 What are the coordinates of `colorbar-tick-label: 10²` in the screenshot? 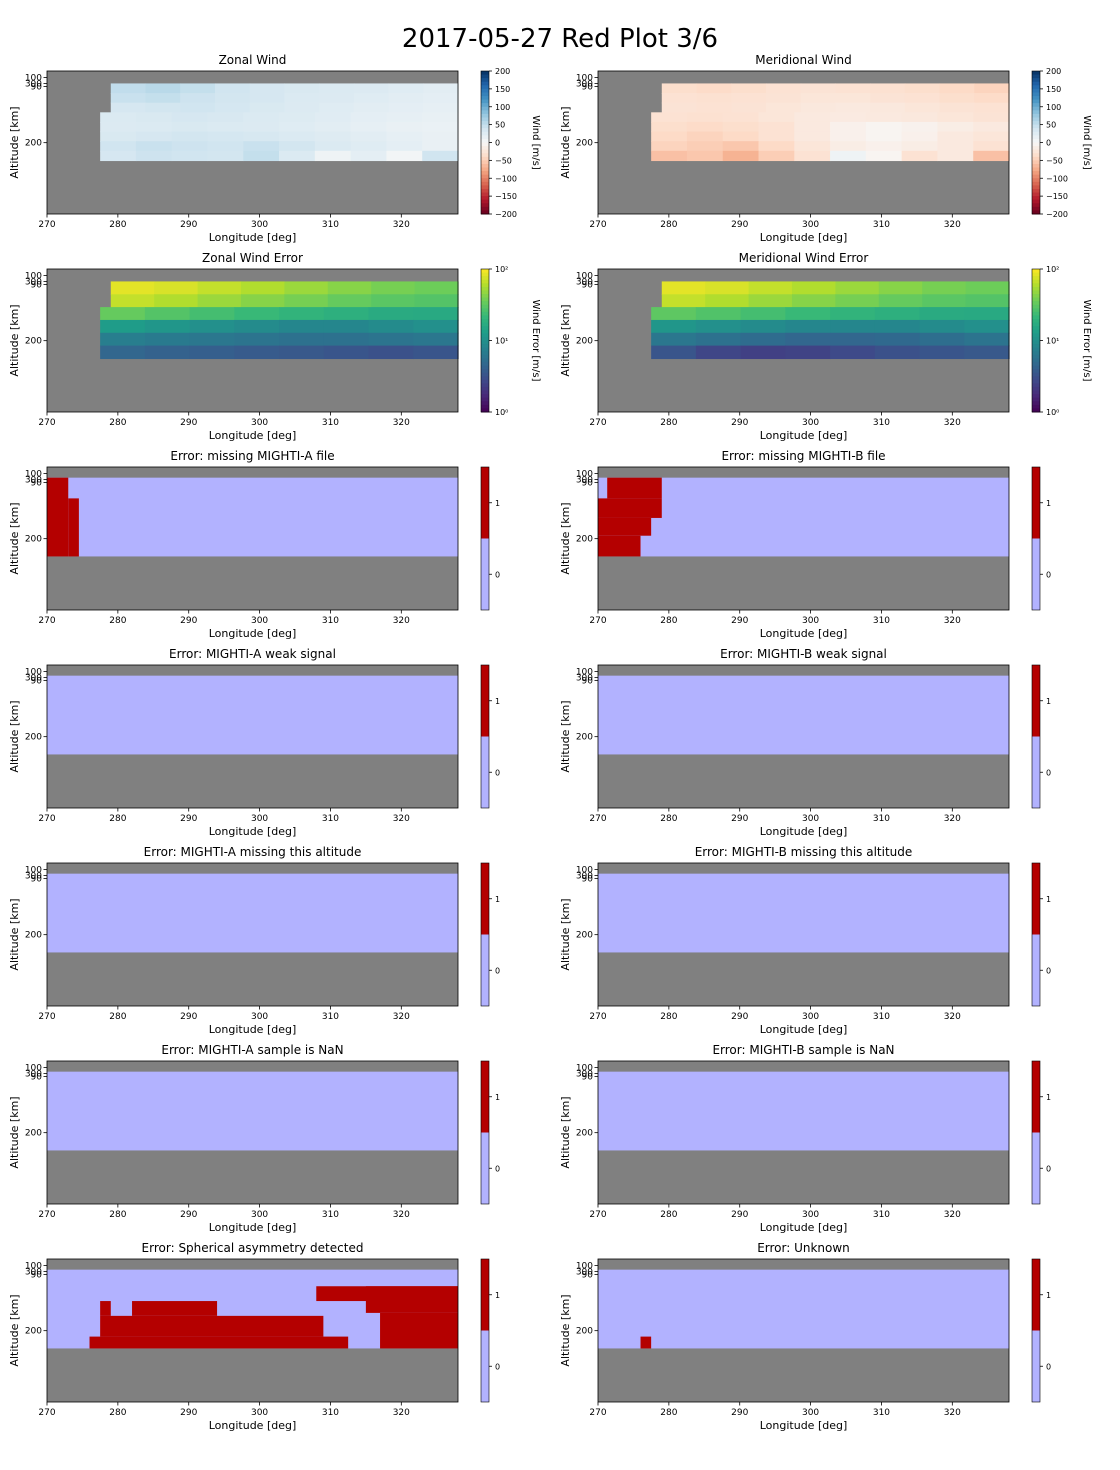 It's located at (1052, 269).